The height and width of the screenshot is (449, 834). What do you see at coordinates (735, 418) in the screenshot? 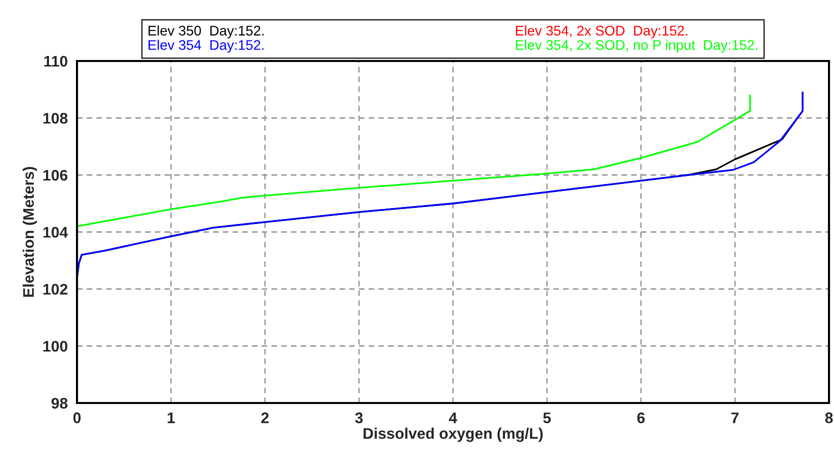
I see `x-tick-label: 7` at bounding box center [735, 418].